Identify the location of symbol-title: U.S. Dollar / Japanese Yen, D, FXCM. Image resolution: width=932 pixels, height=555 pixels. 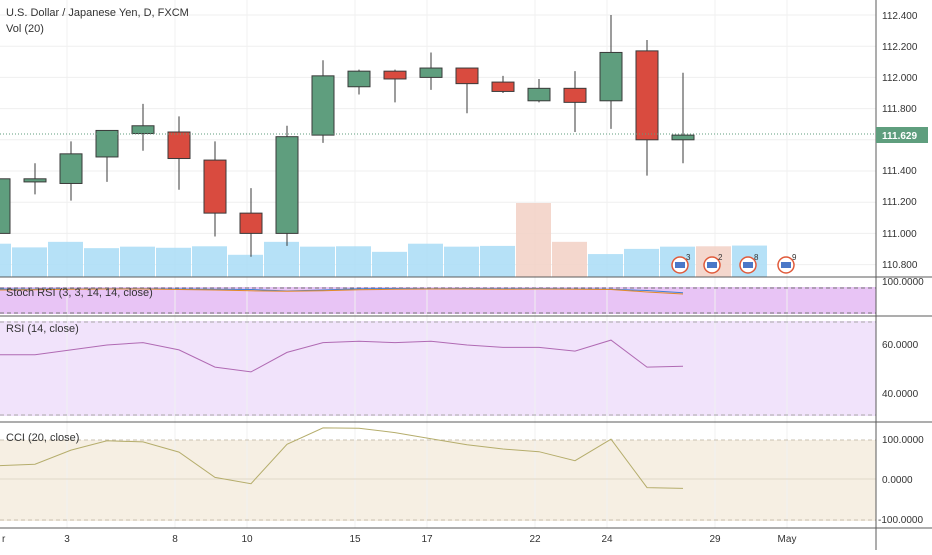
(97, 13).